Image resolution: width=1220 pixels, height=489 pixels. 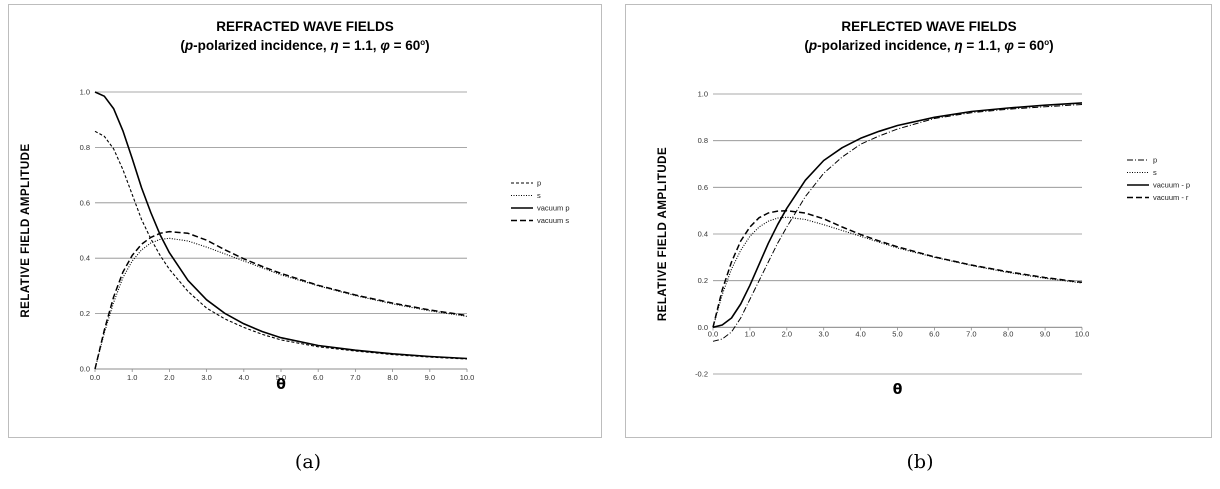 I want to click on x-tick-label-b-5: 5.0, so click(x=897, y=333).